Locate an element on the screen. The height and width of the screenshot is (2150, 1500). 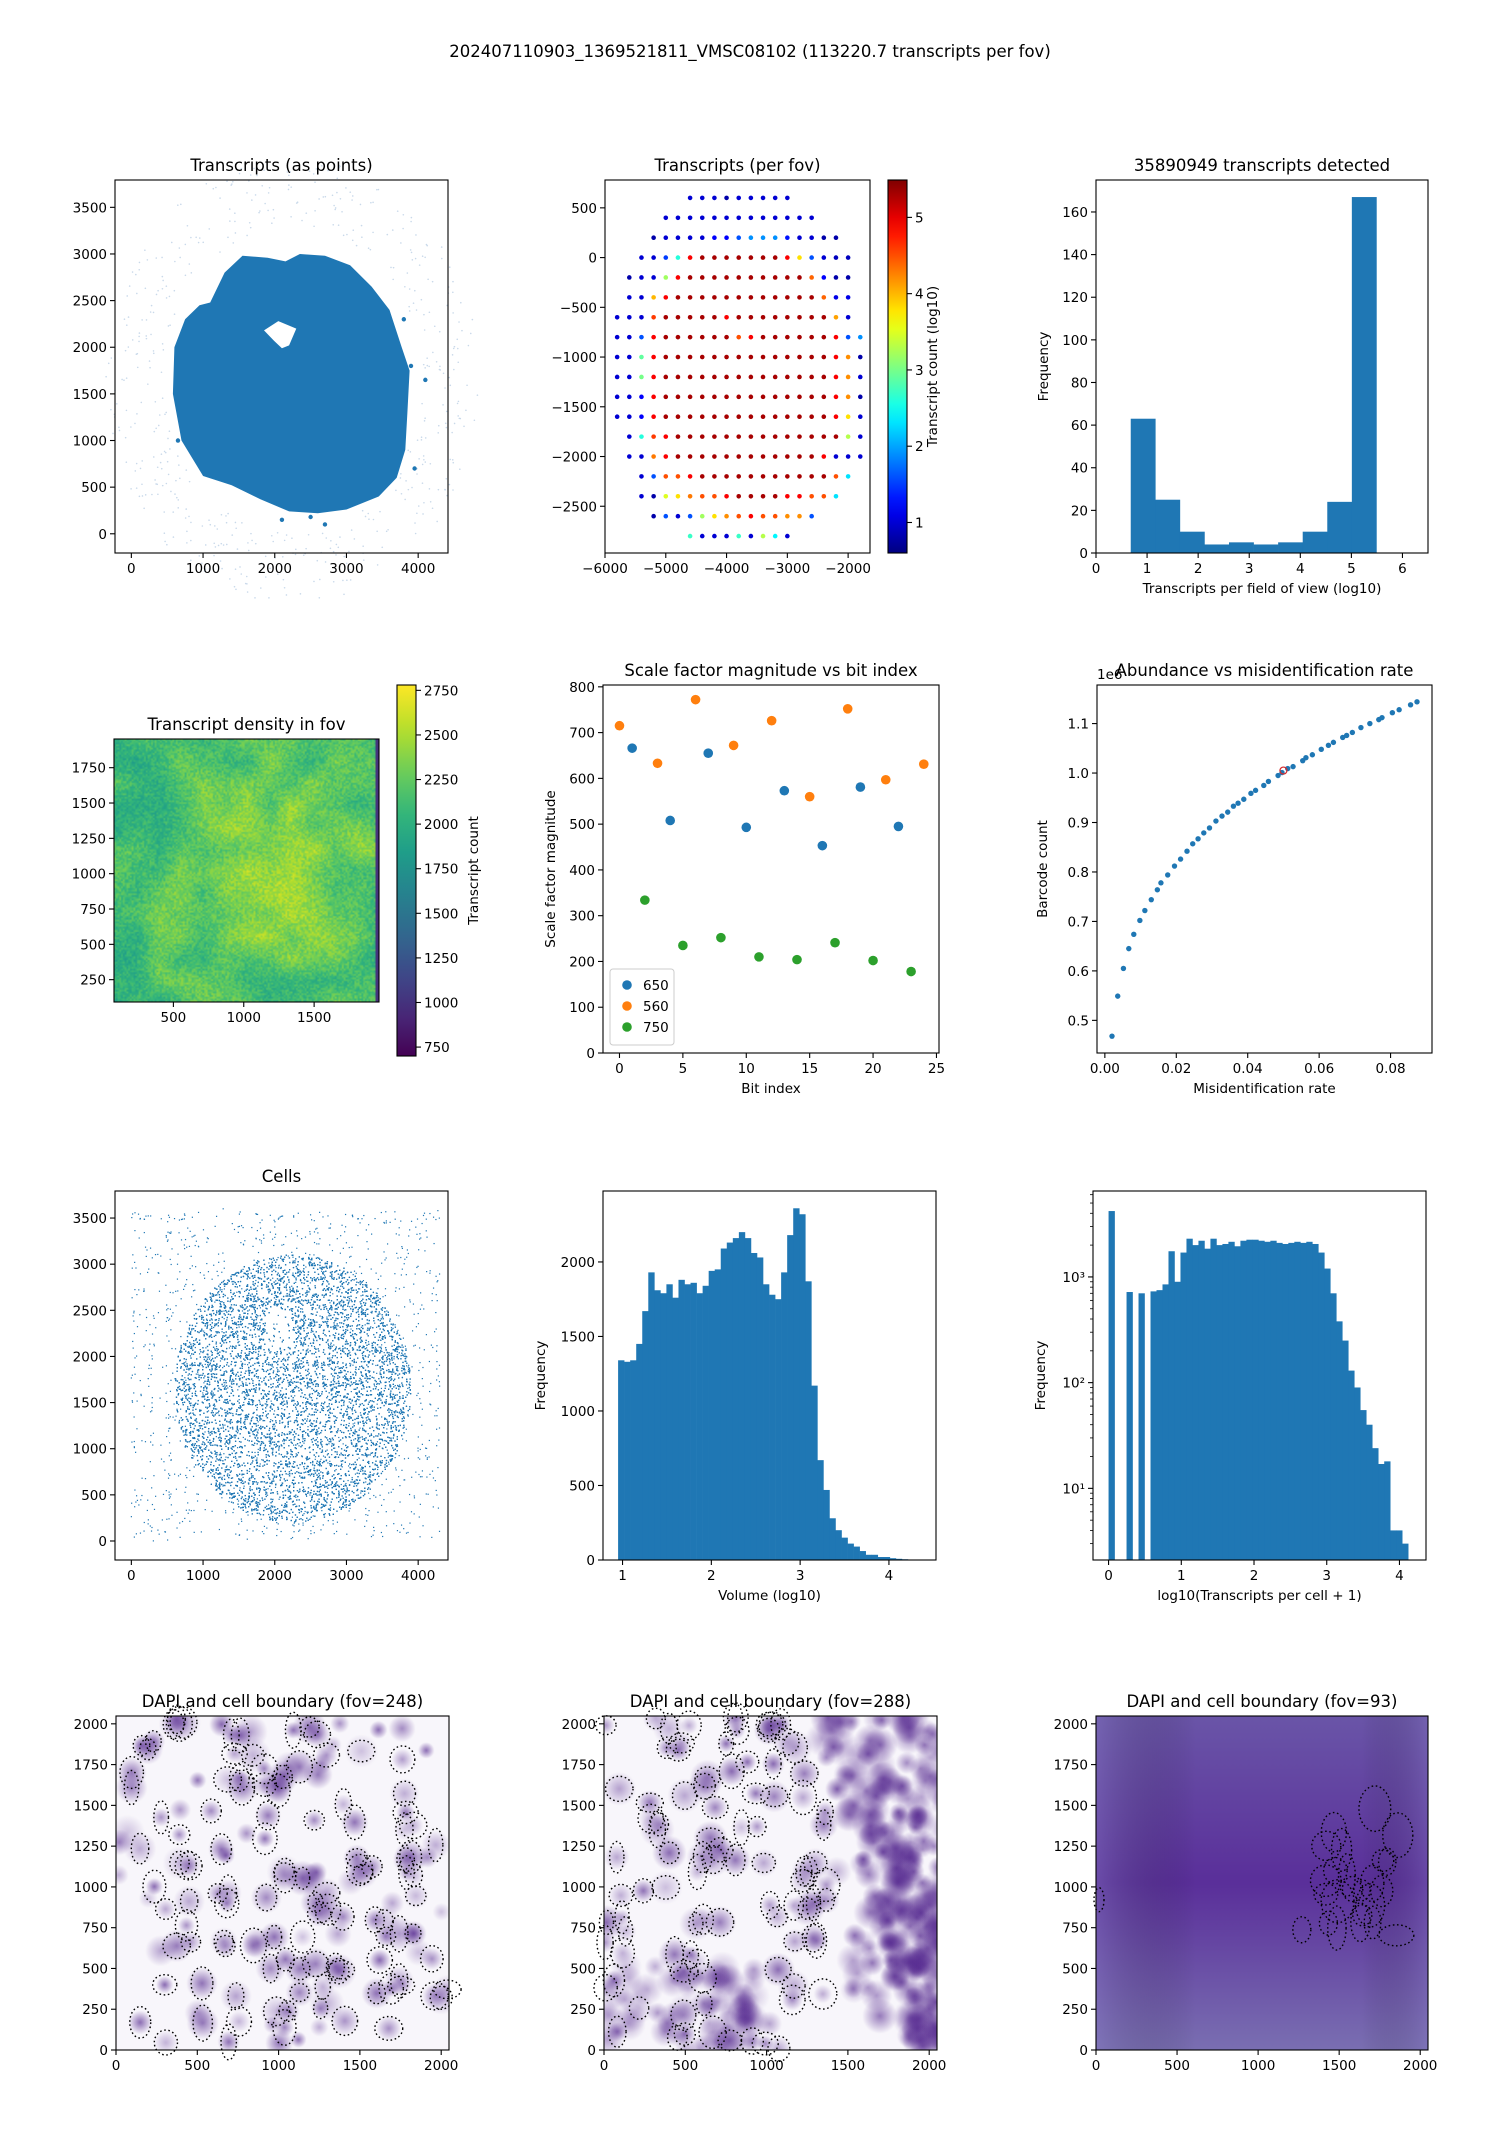
y-tick-label: 10³ is located at coordinates (1073, 1278).